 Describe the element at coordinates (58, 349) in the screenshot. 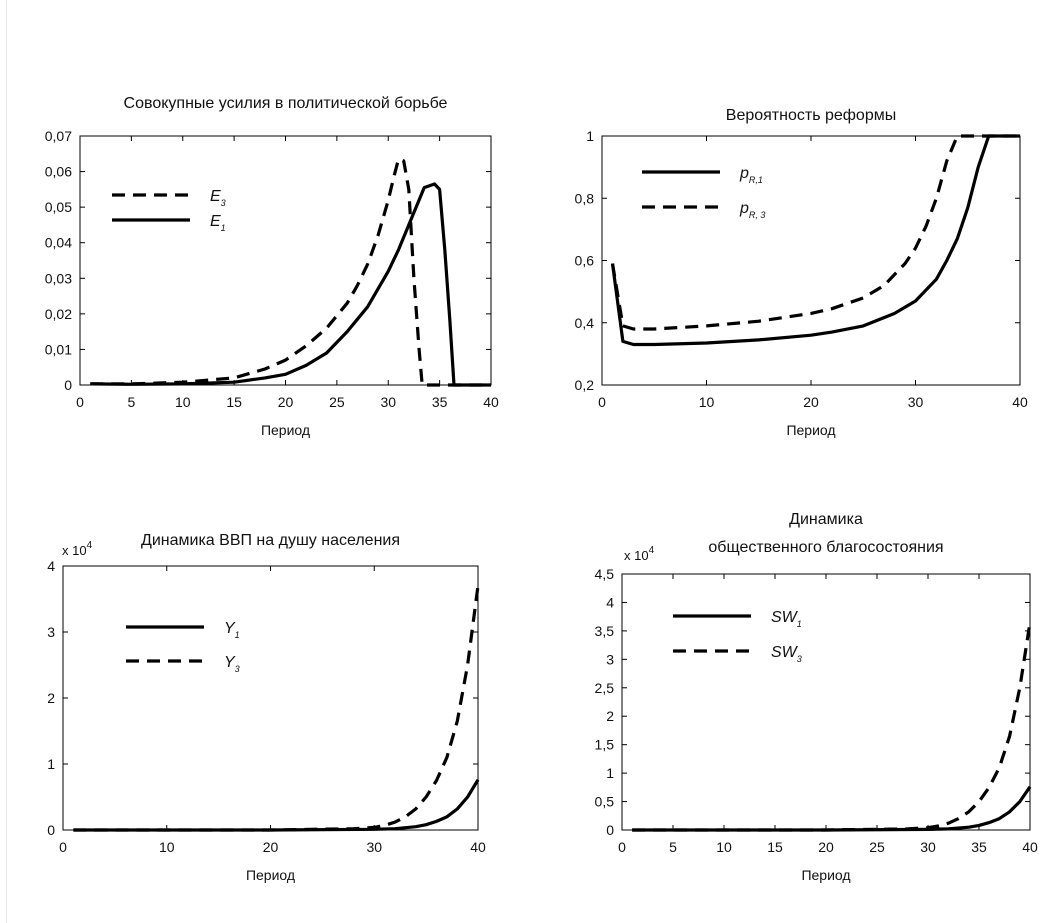

I see `y-tick-label: 0,01` at that location.